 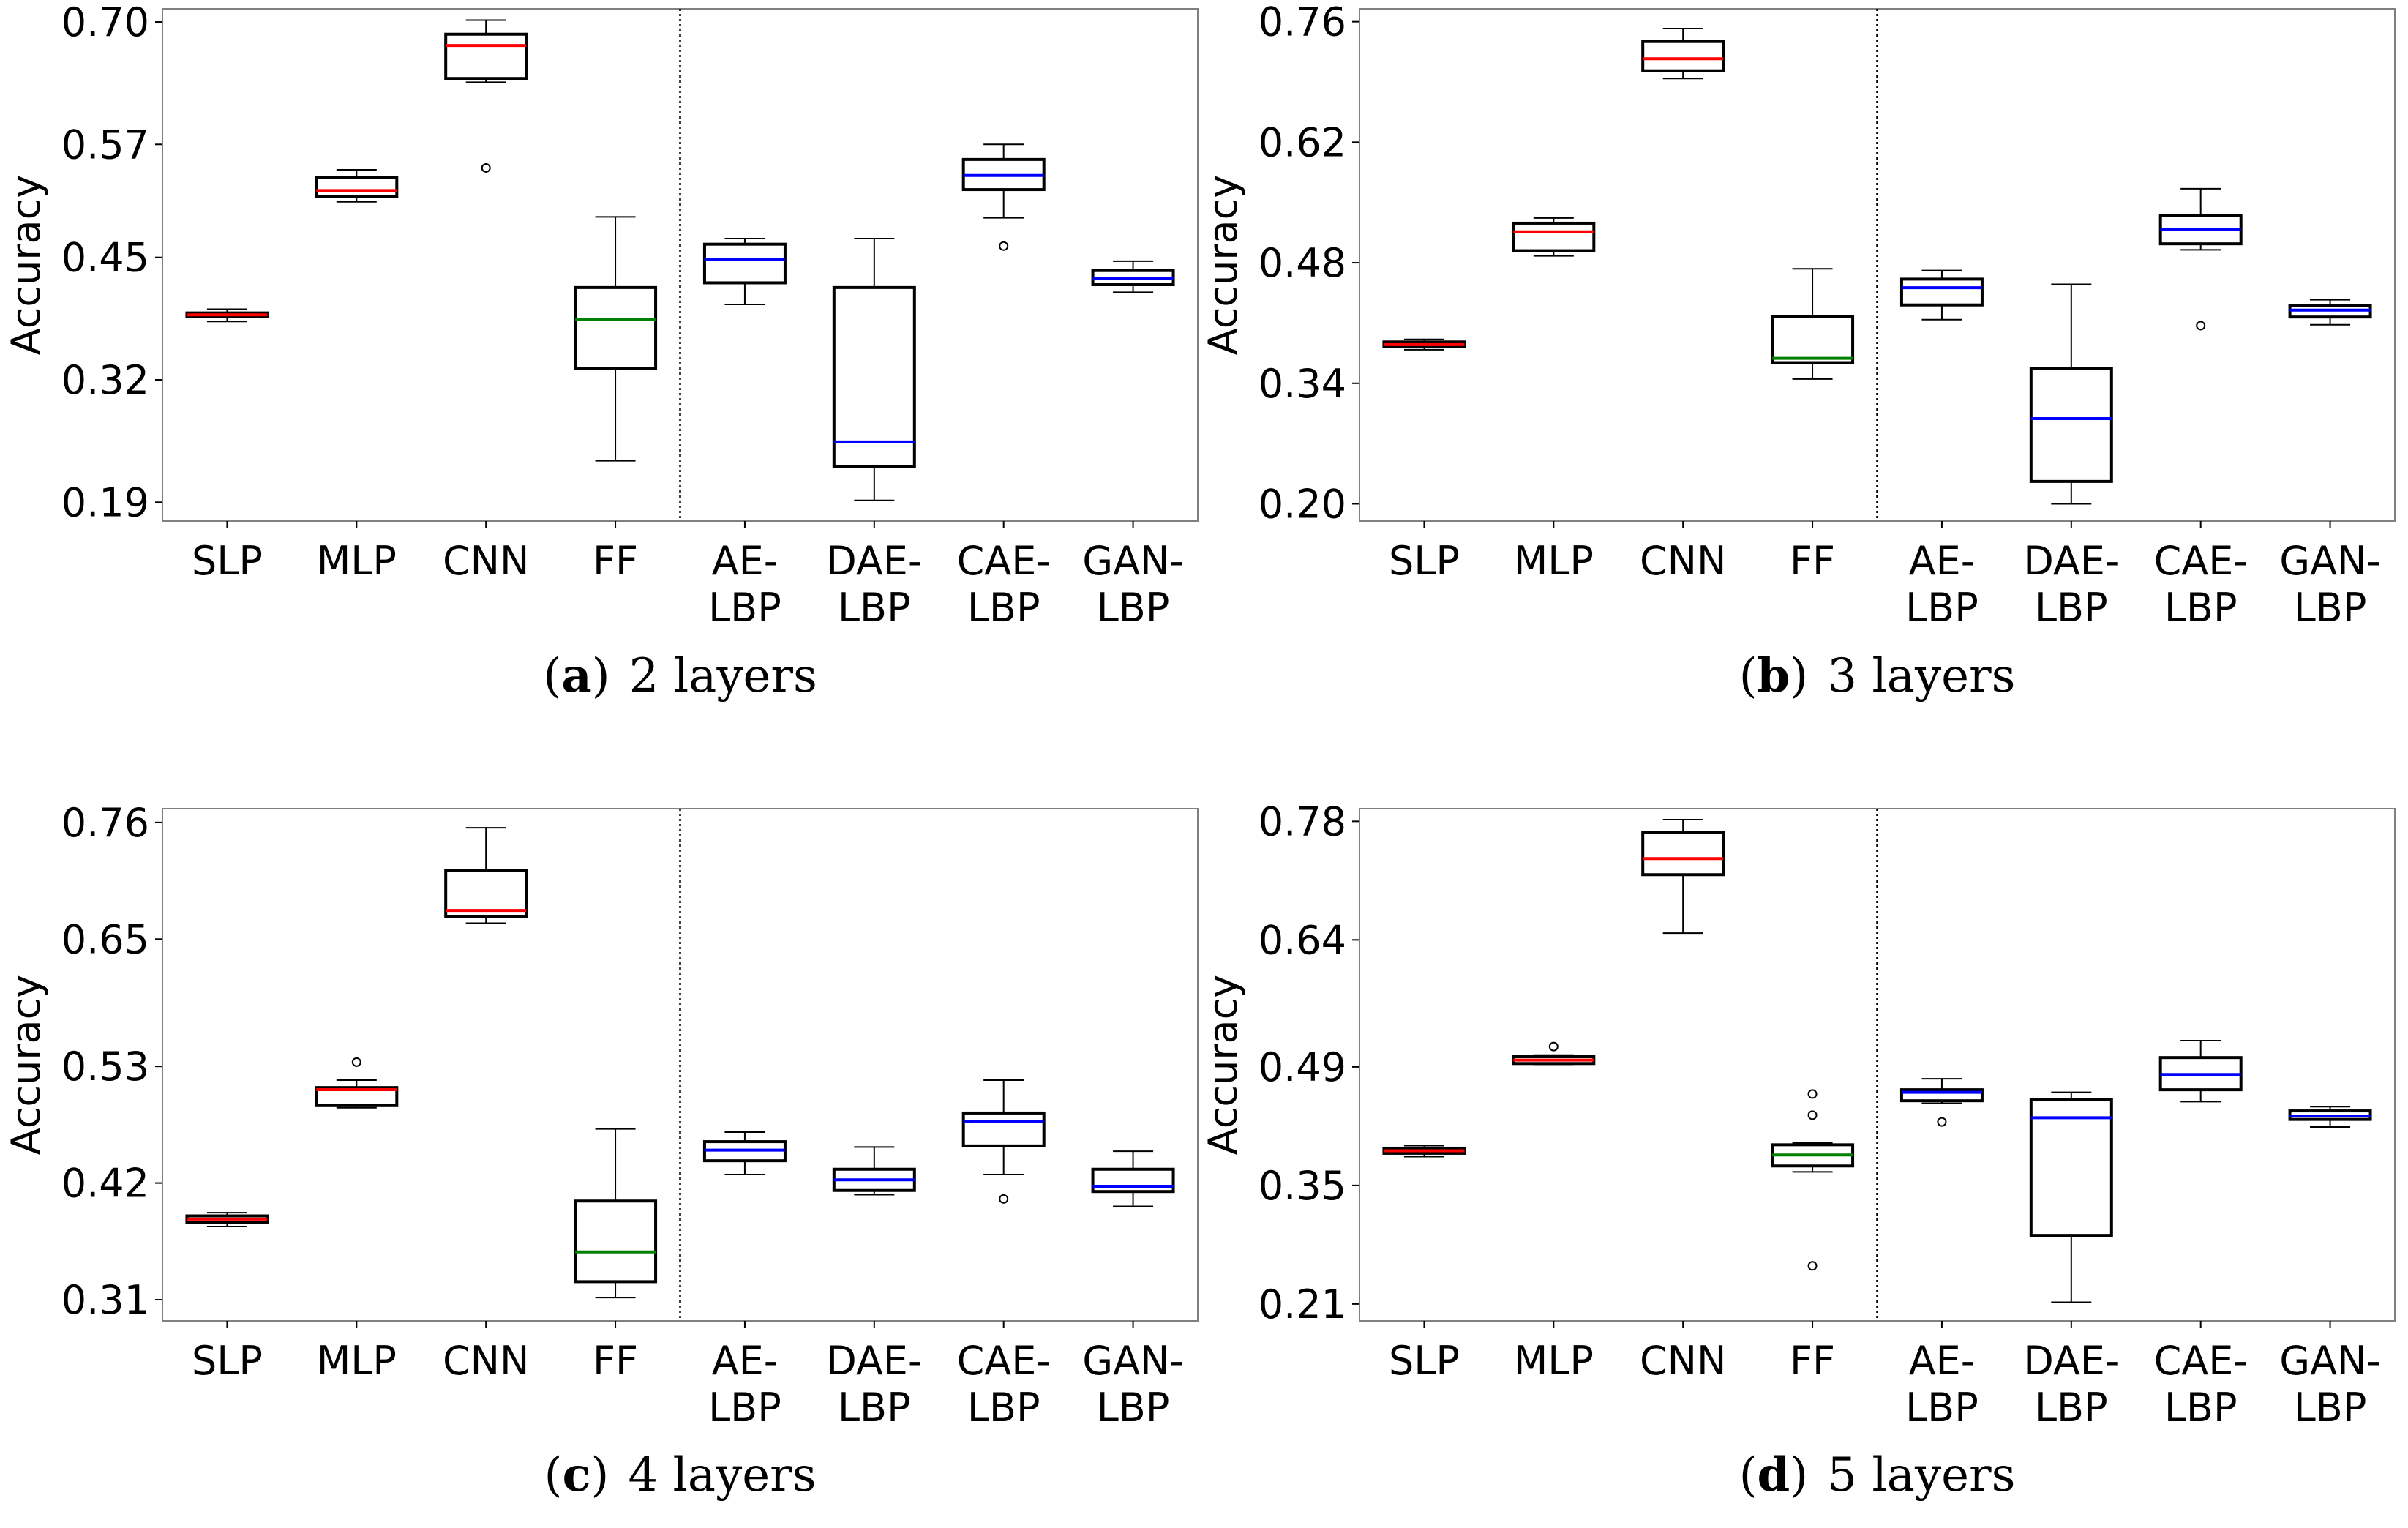 I want to click on panel-c-ytick-label: 0.31, so click(x=105, y=1300).